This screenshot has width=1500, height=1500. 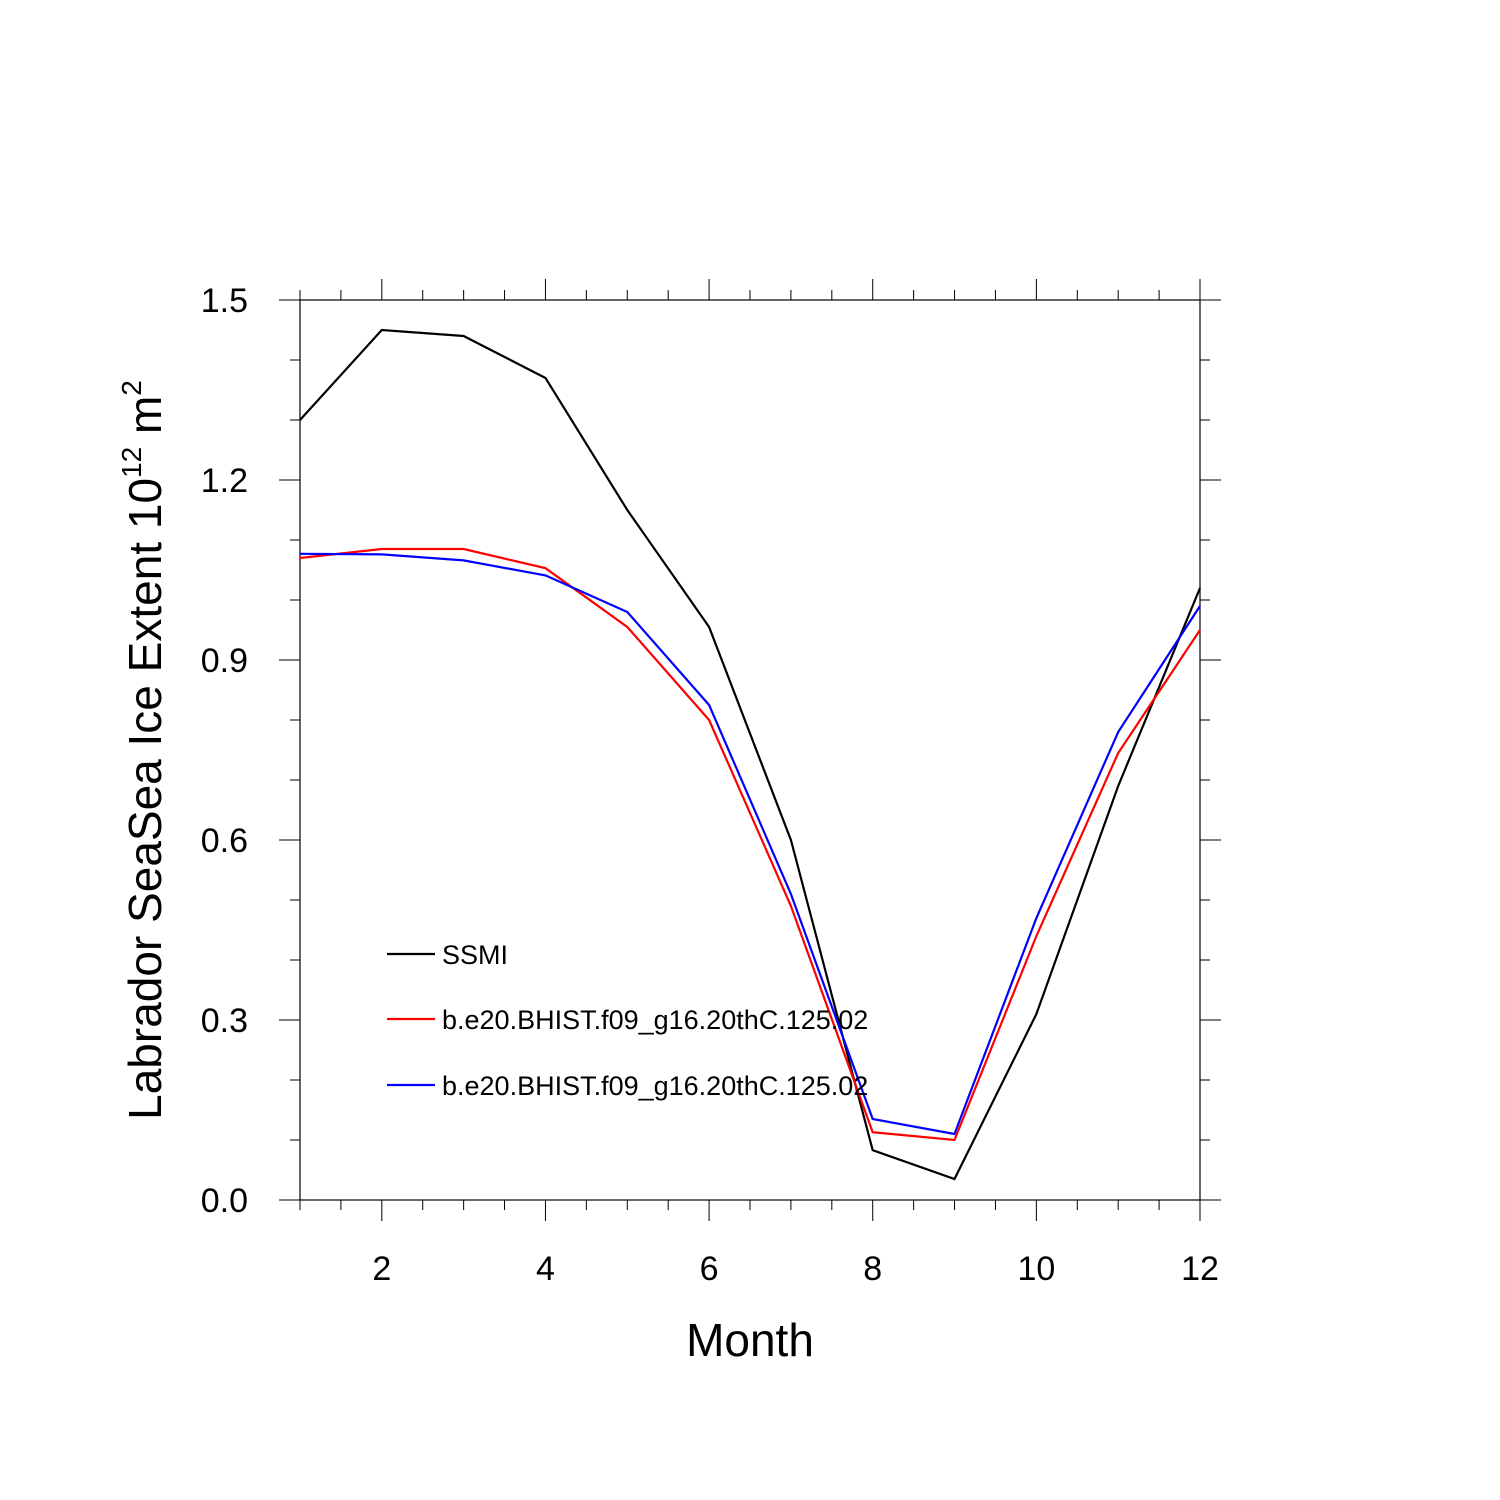 I want to click on y-tick-label: 0.9, so click(x=224, y=661).